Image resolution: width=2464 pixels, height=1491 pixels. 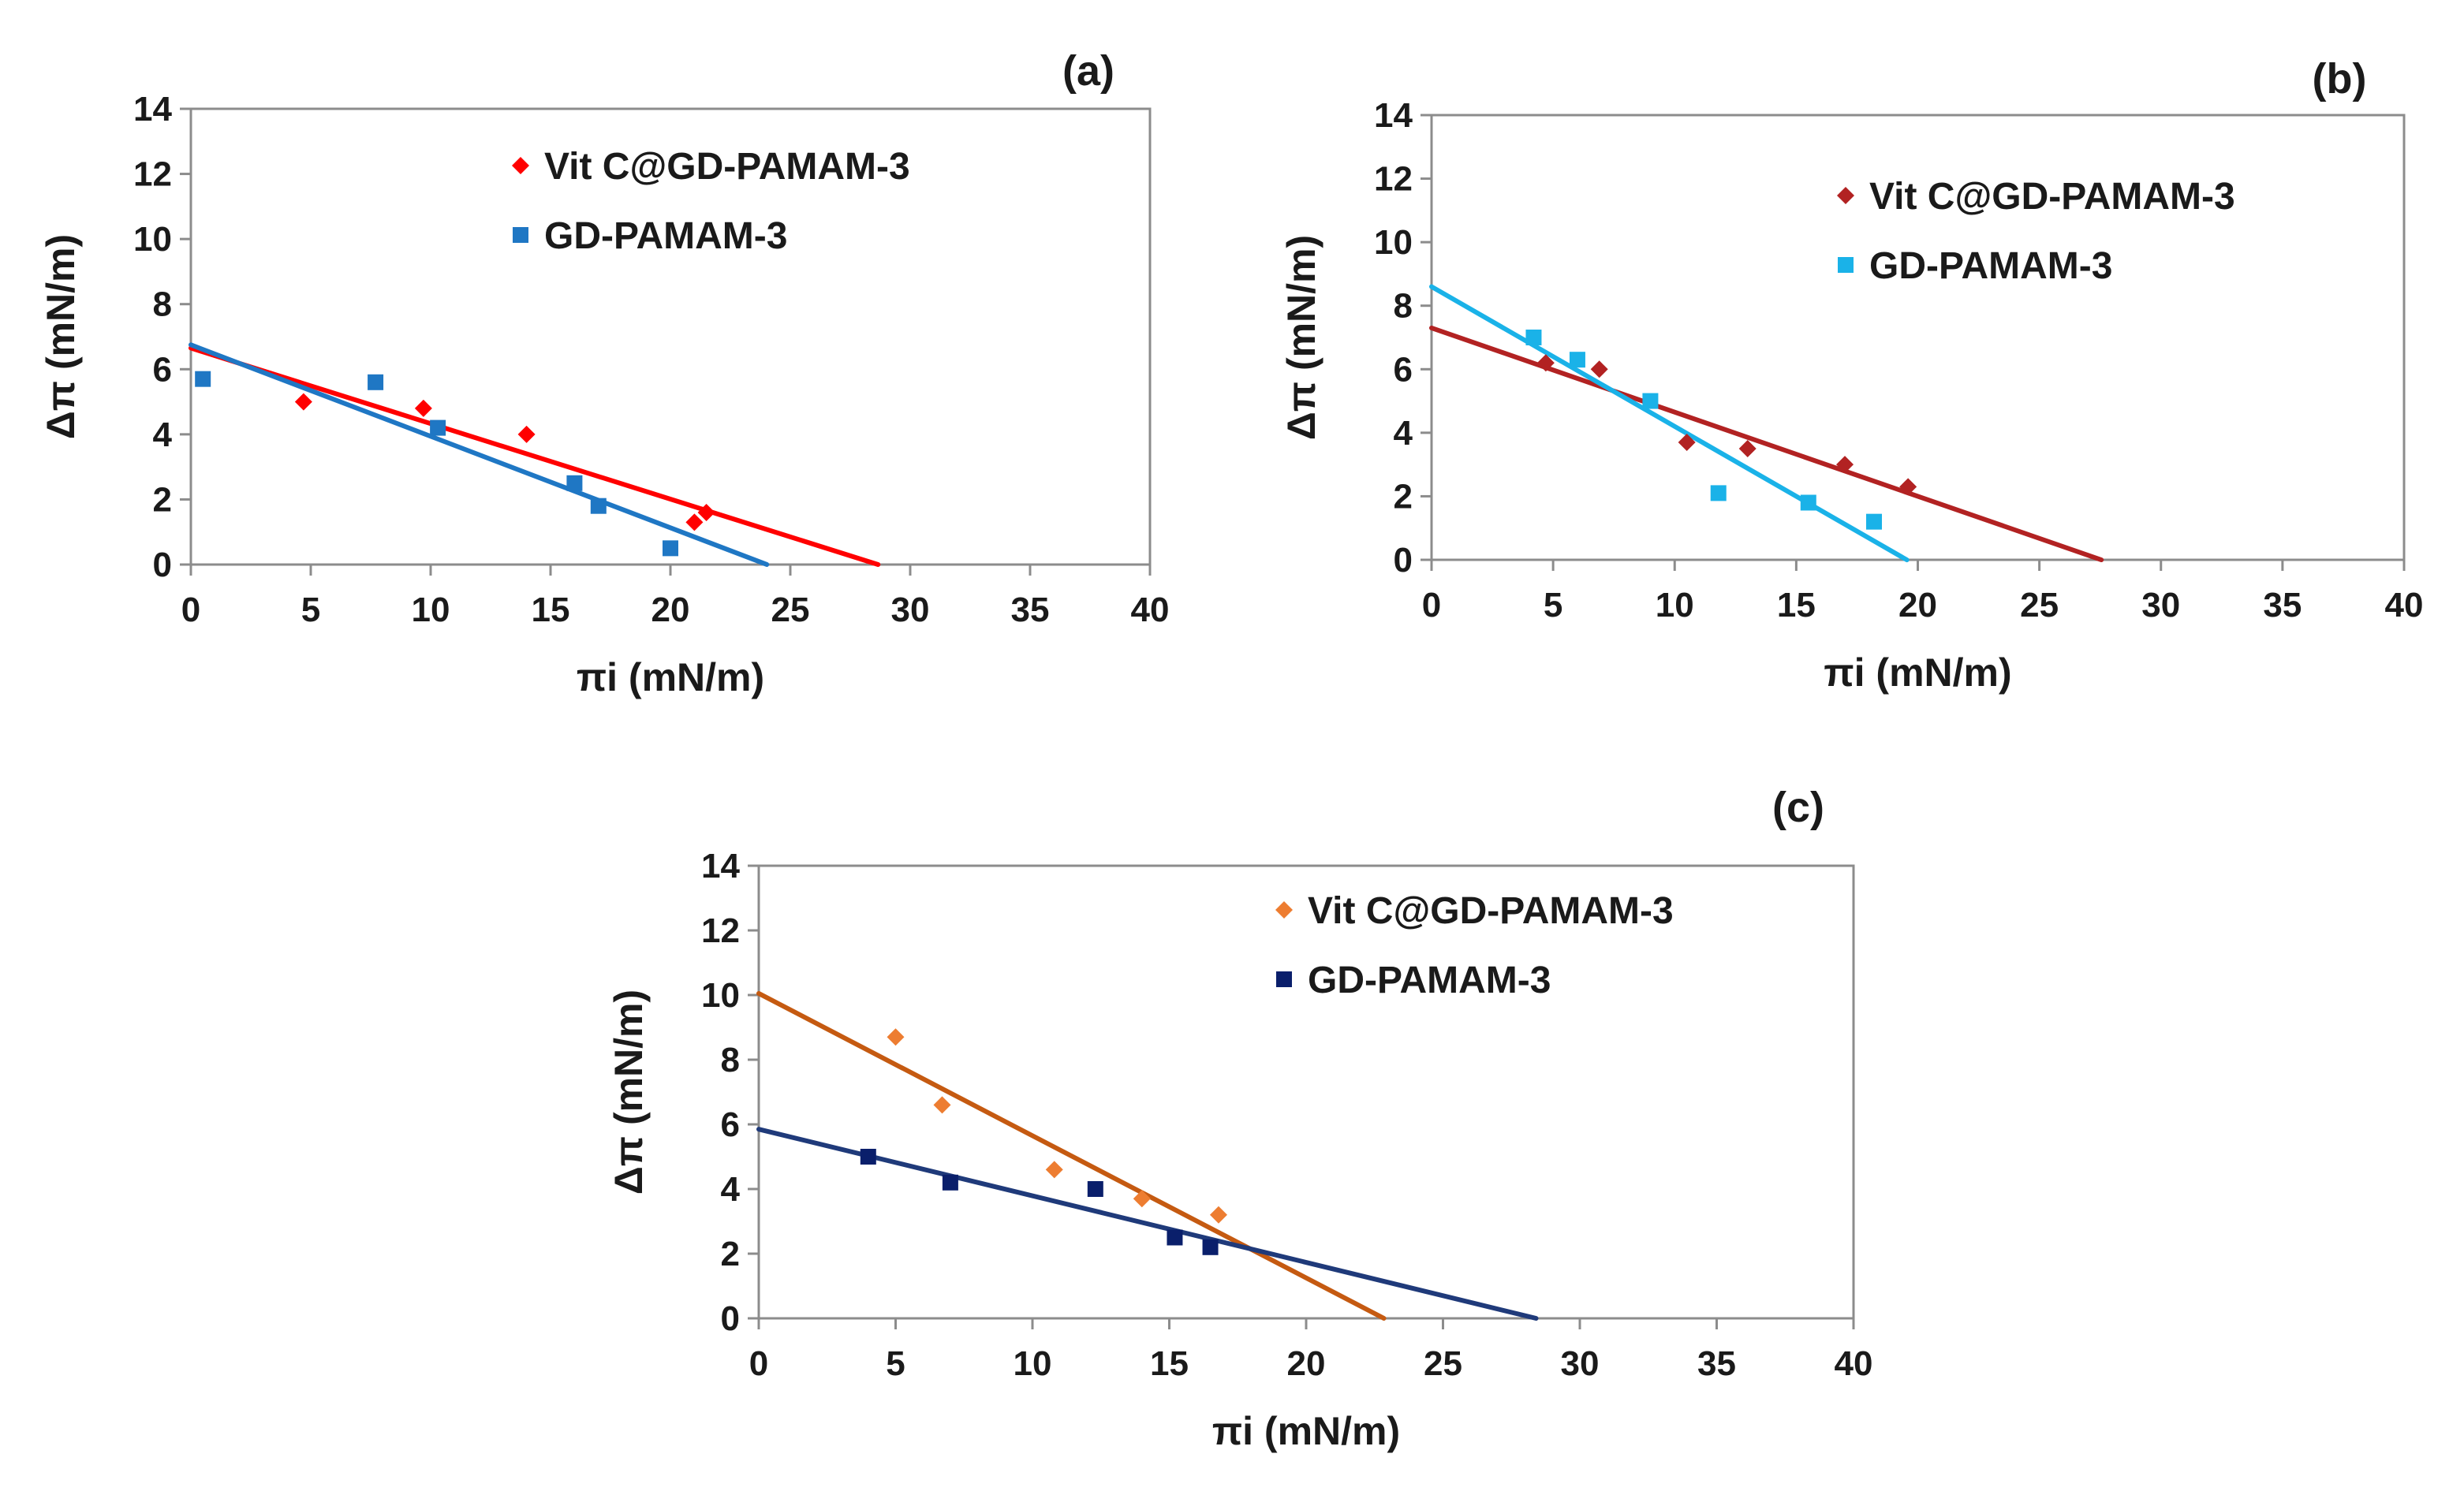 I want to click on panel-label: (a), so click(x=1088, y=71).